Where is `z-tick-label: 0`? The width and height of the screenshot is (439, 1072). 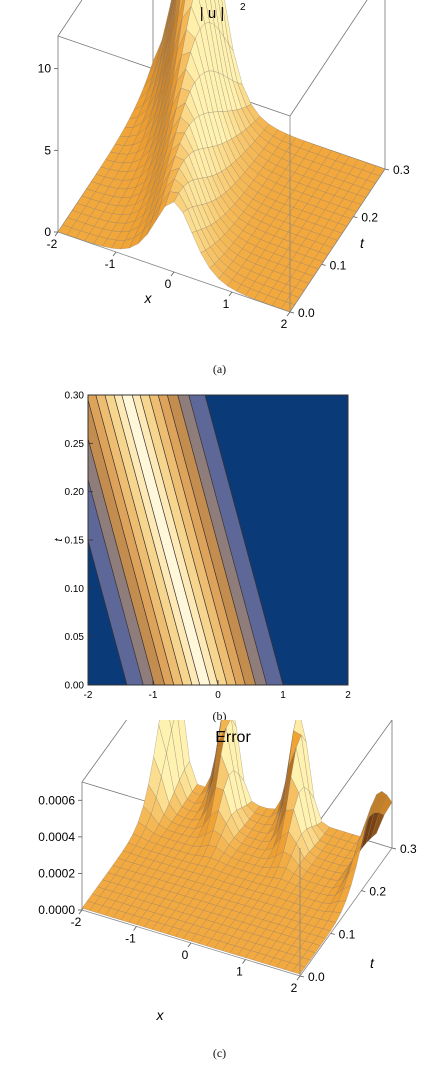
z-tick-label: 0 is located at coordinates (47, 232).